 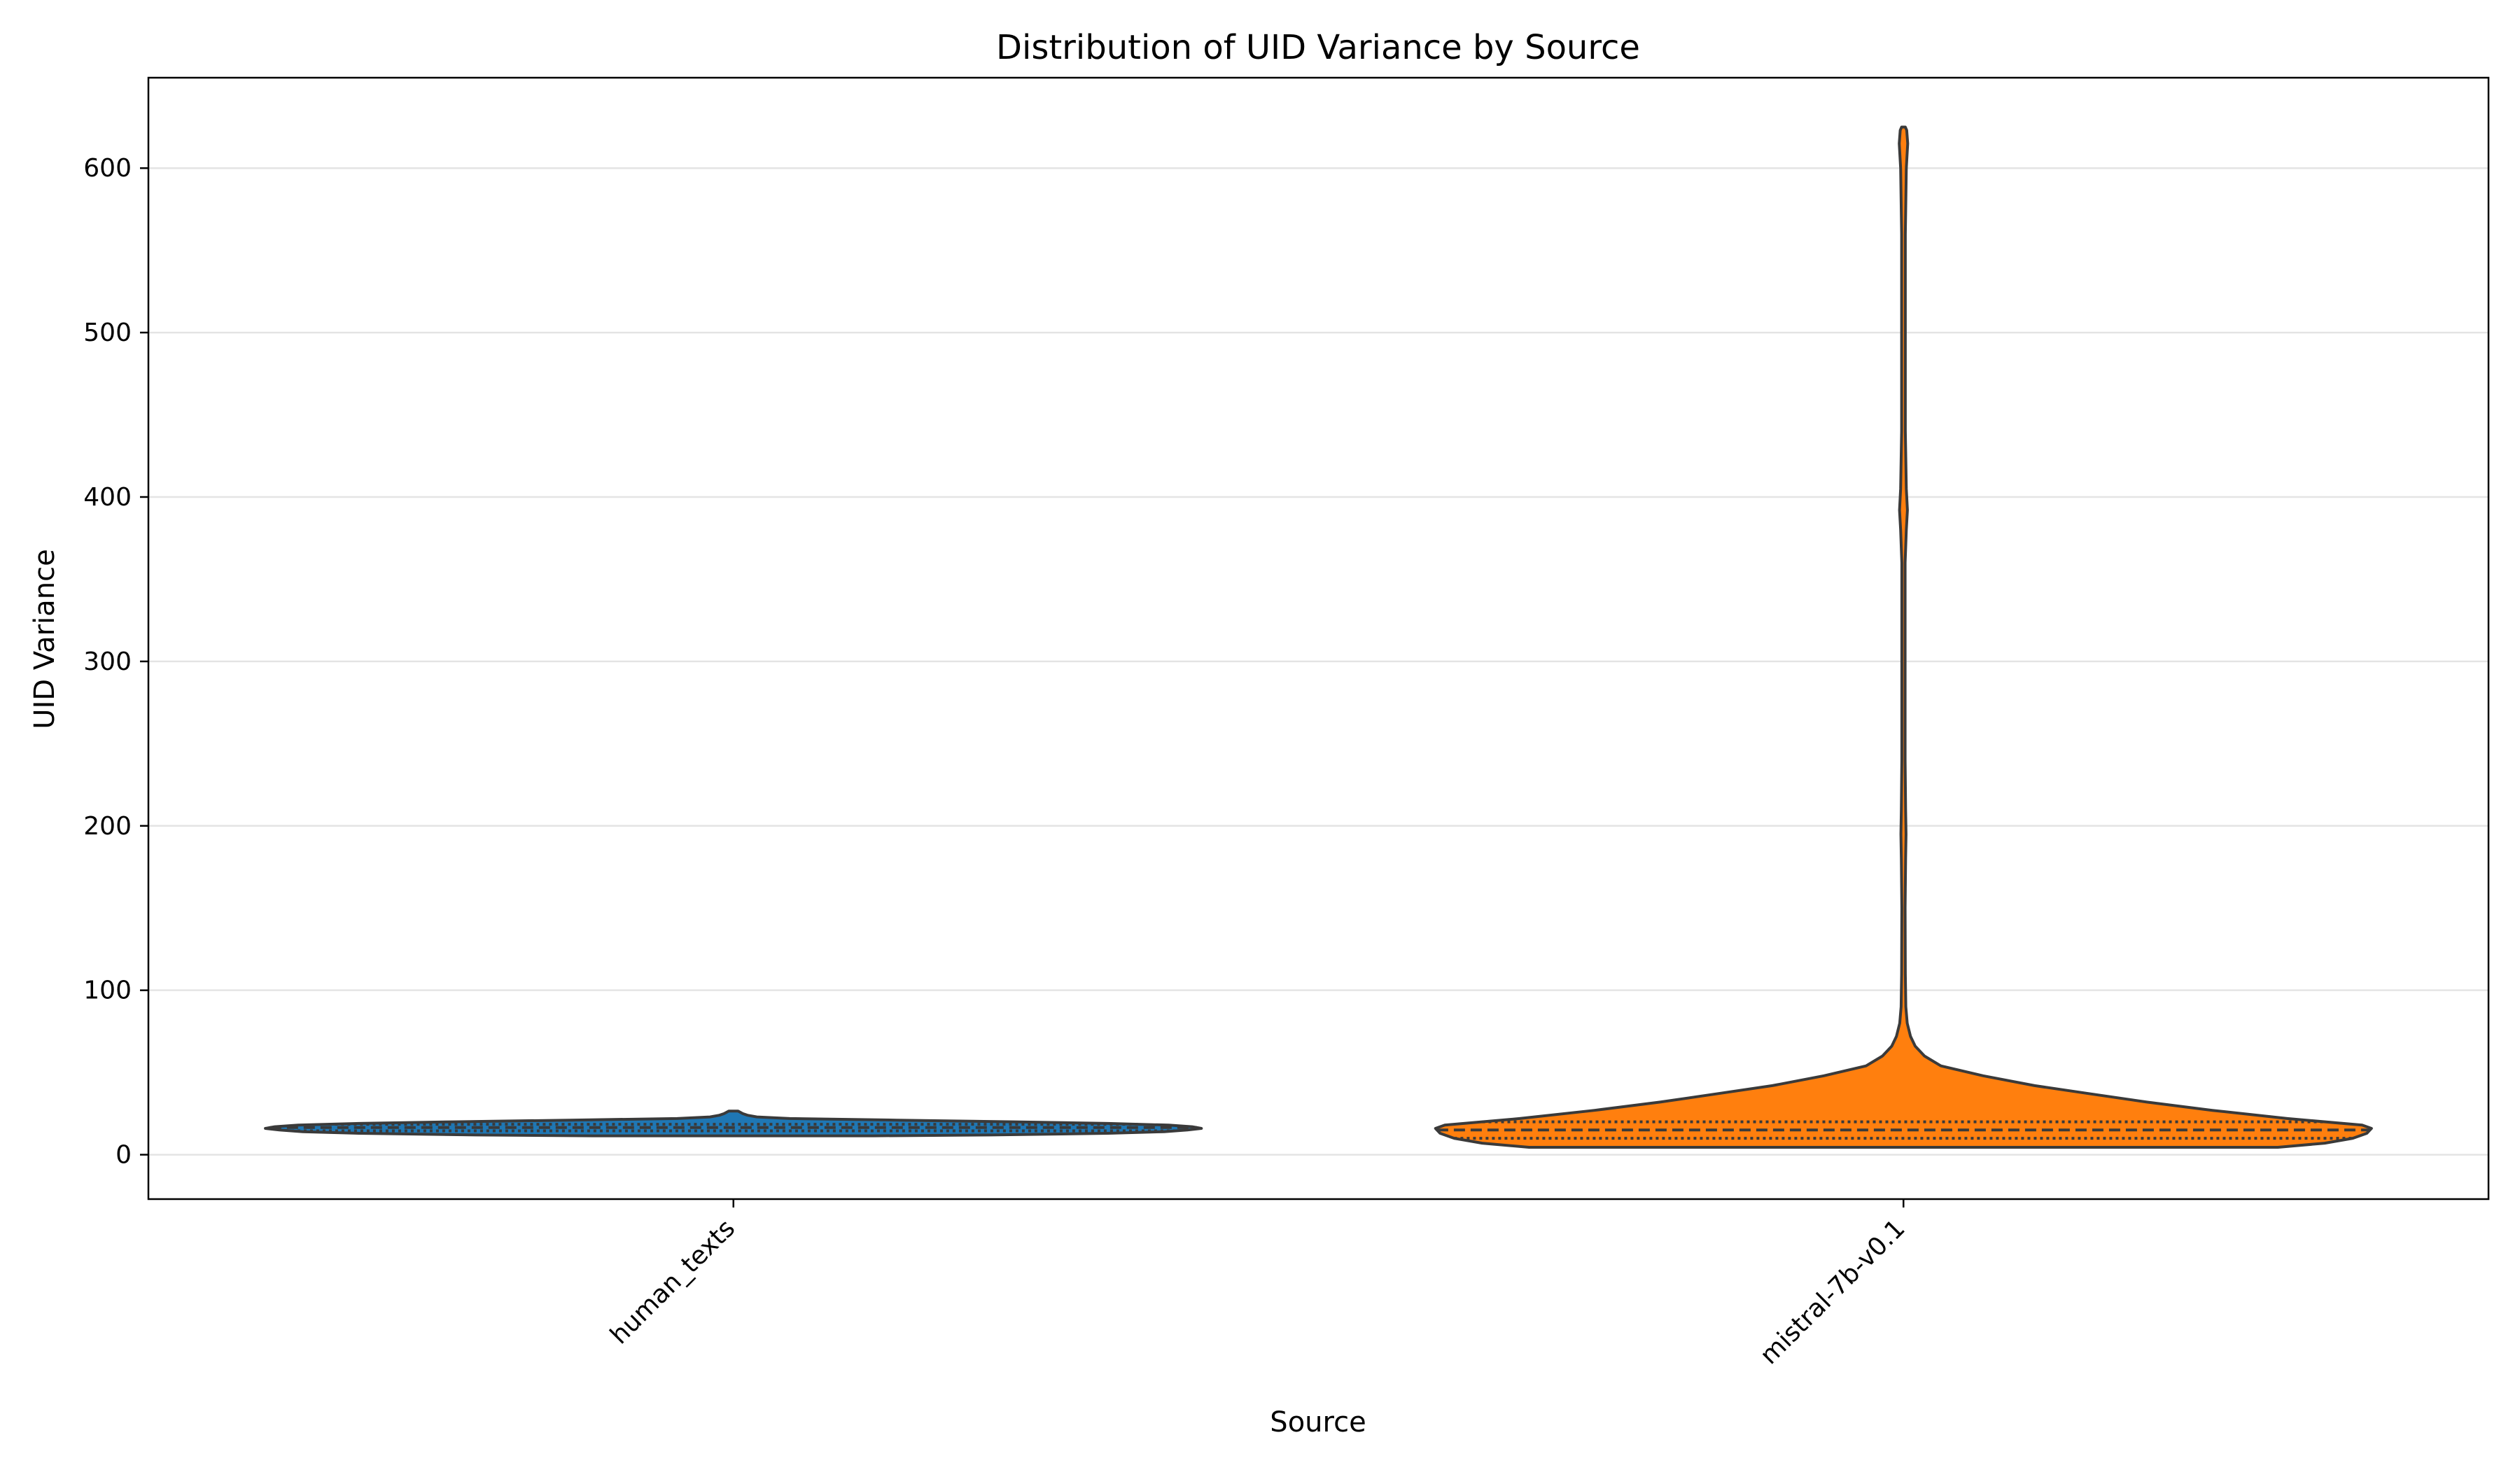 I want to click on x-axis-title: Source, so click(x=1318, y=1422).